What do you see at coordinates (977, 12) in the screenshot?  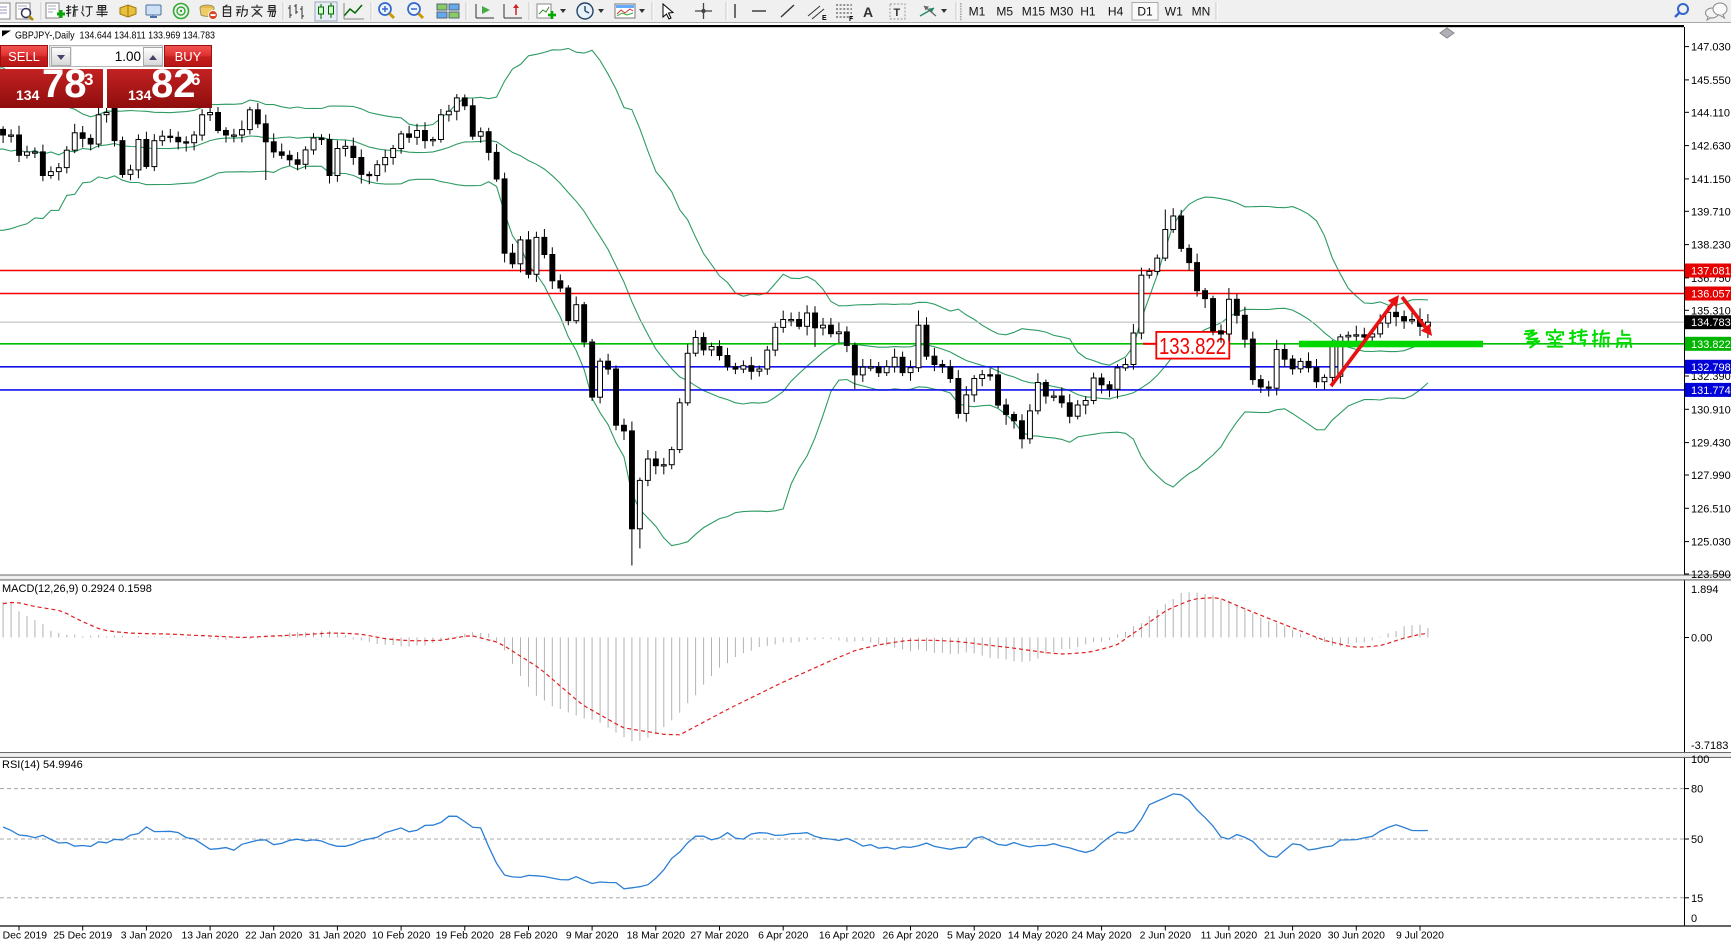 I see `svg-text: M1` at bounding box center [977, 12].